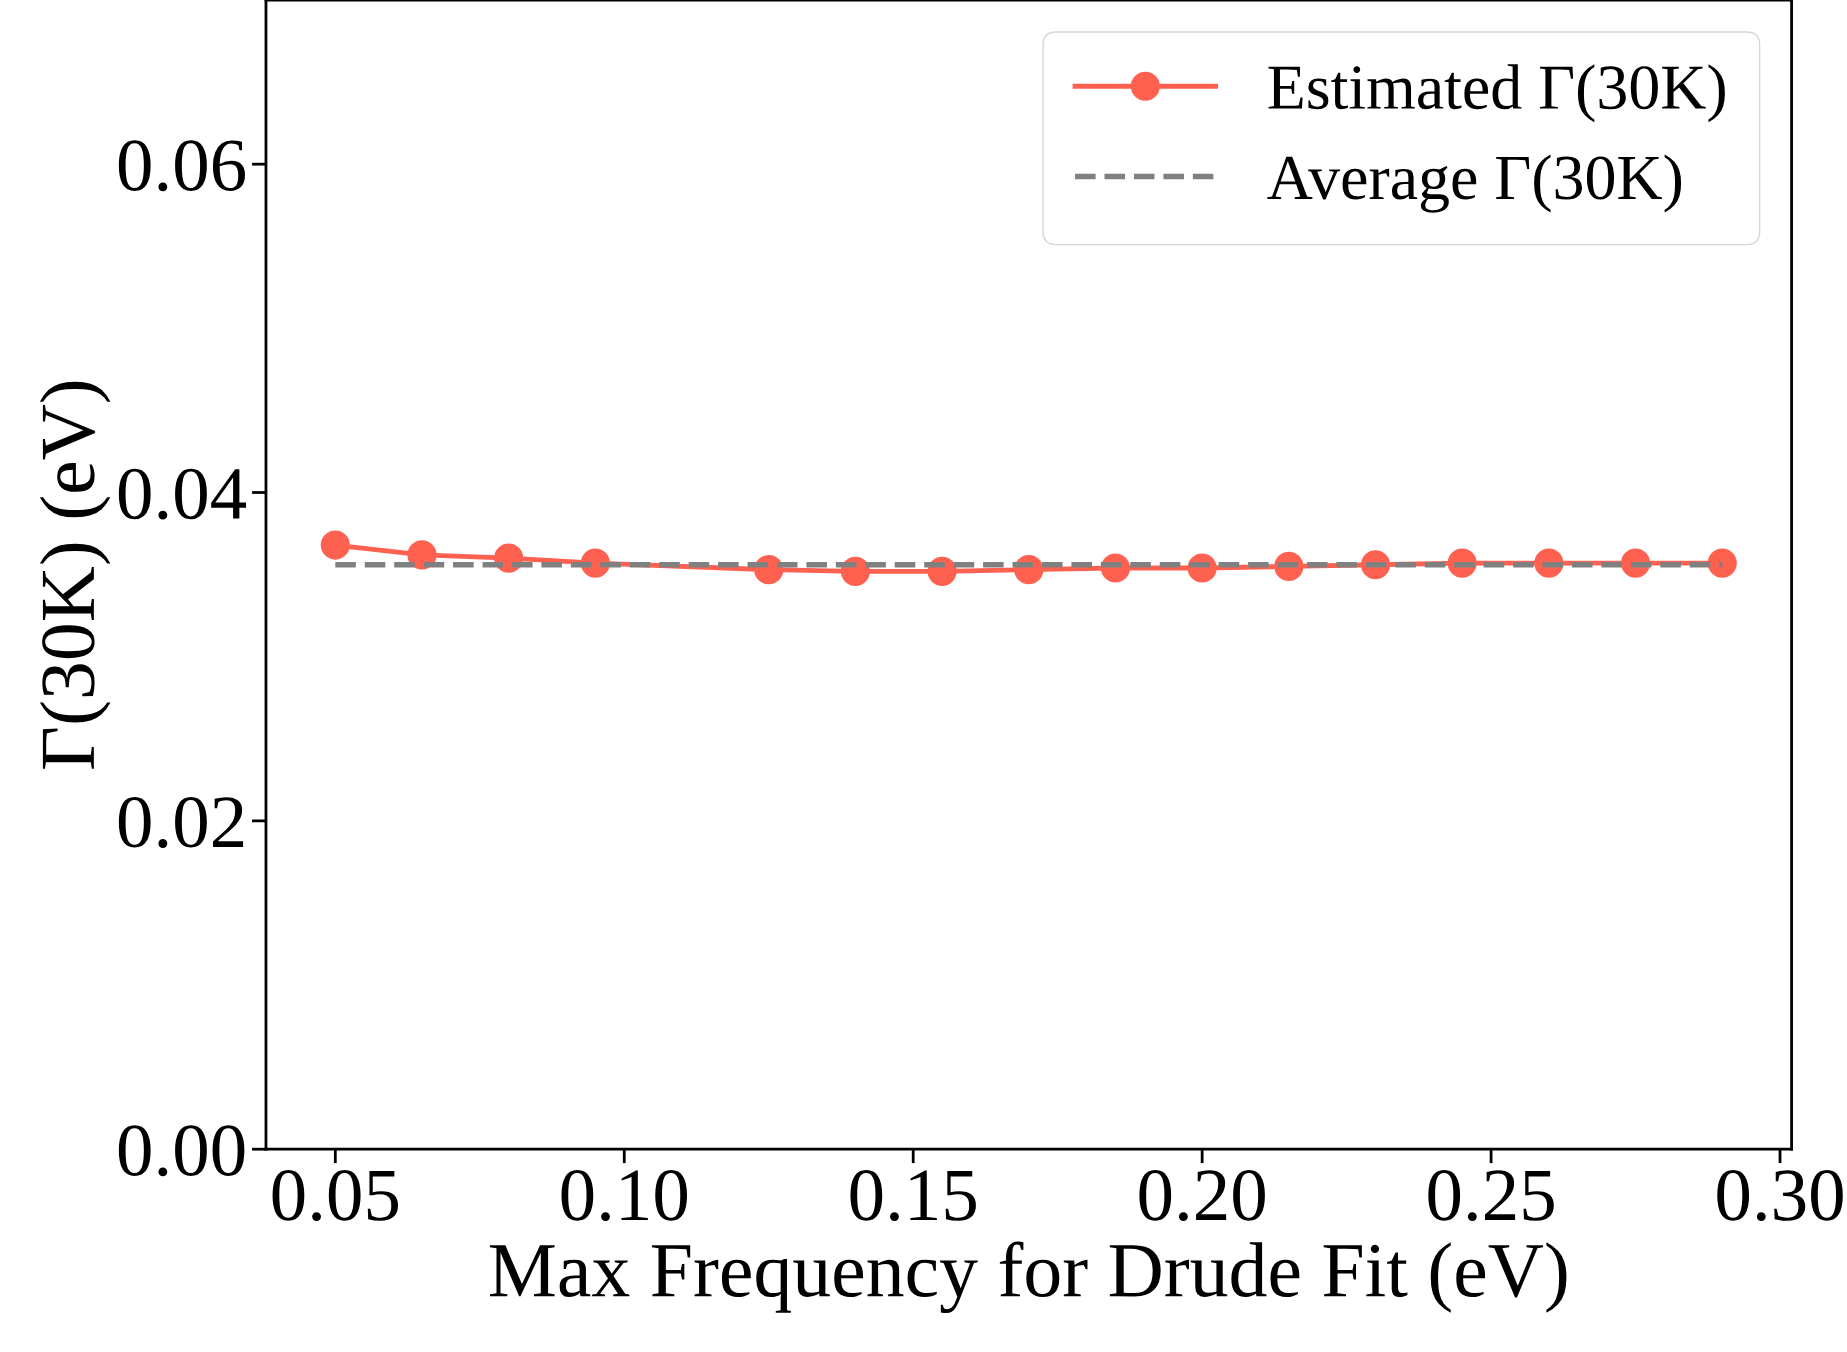  What do you see at coordinates (1496, 93) in the screenshot?
I see `legend-label: Estimated Γ(30K)` at bounding box center [1496, 93].